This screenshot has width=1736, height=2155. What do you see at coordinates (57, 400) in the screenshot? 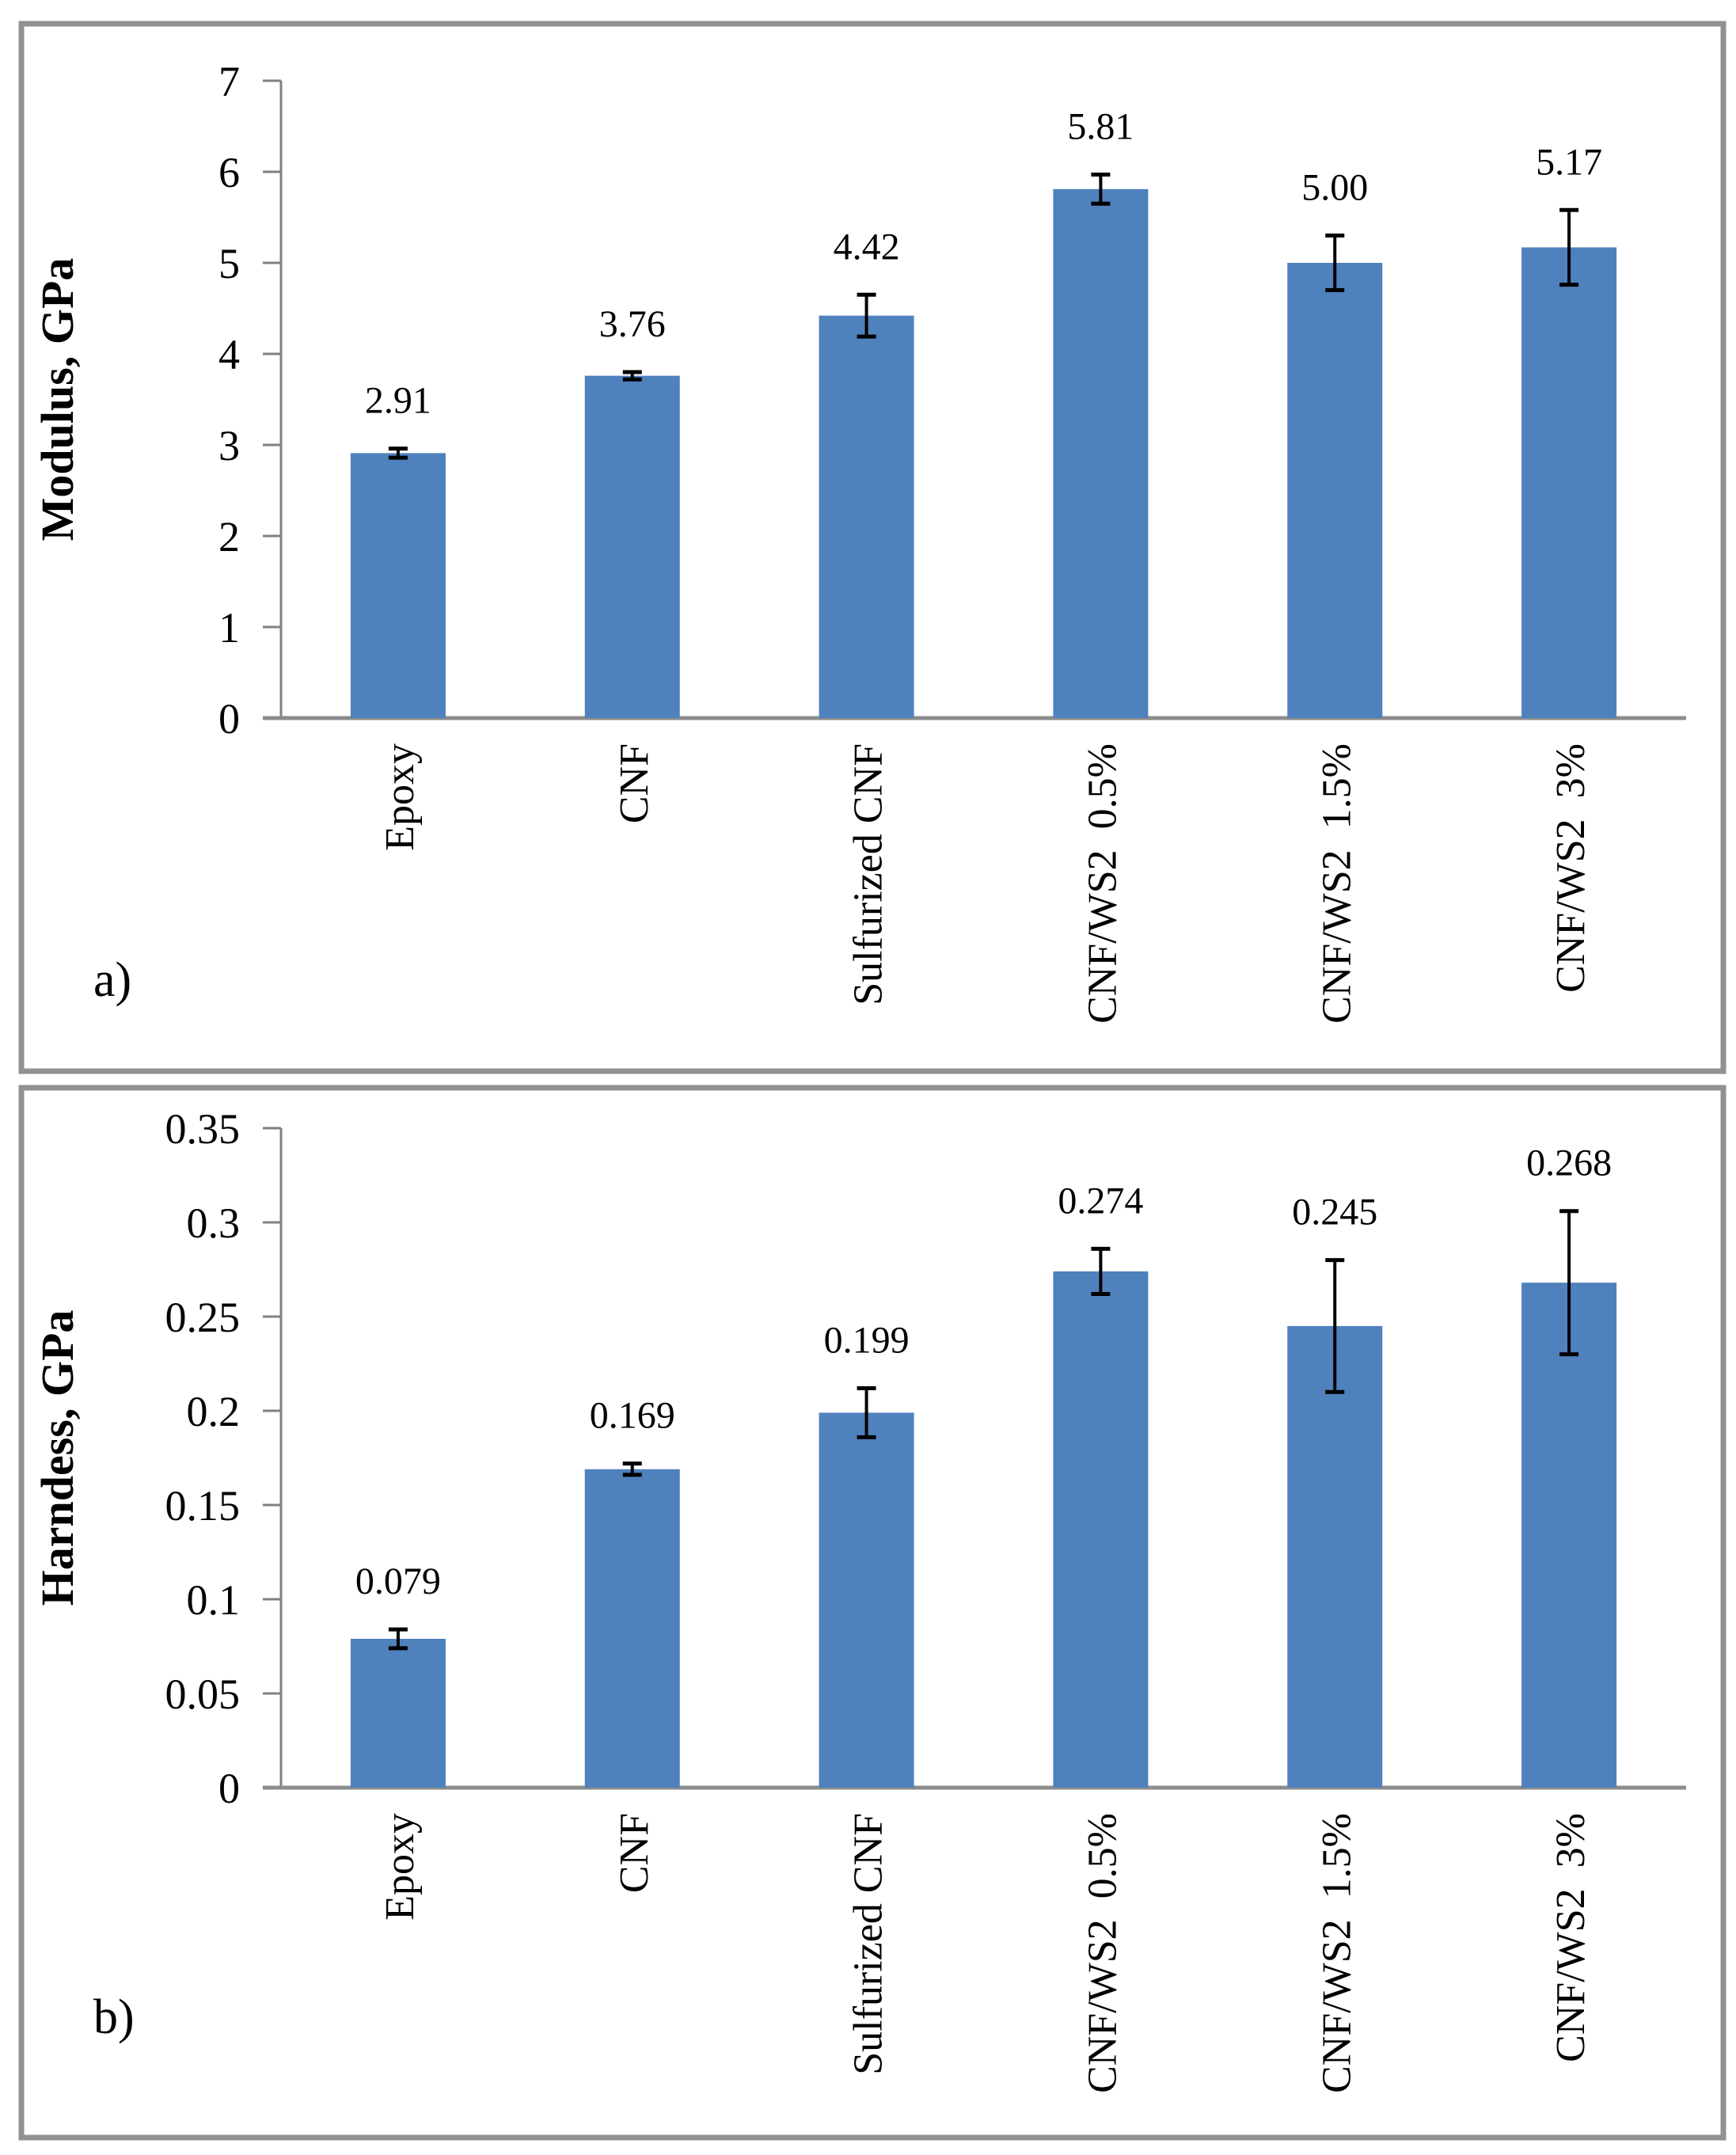
I see `y-axis-title: Modulus, GPa` at bounding box center [57, 400].